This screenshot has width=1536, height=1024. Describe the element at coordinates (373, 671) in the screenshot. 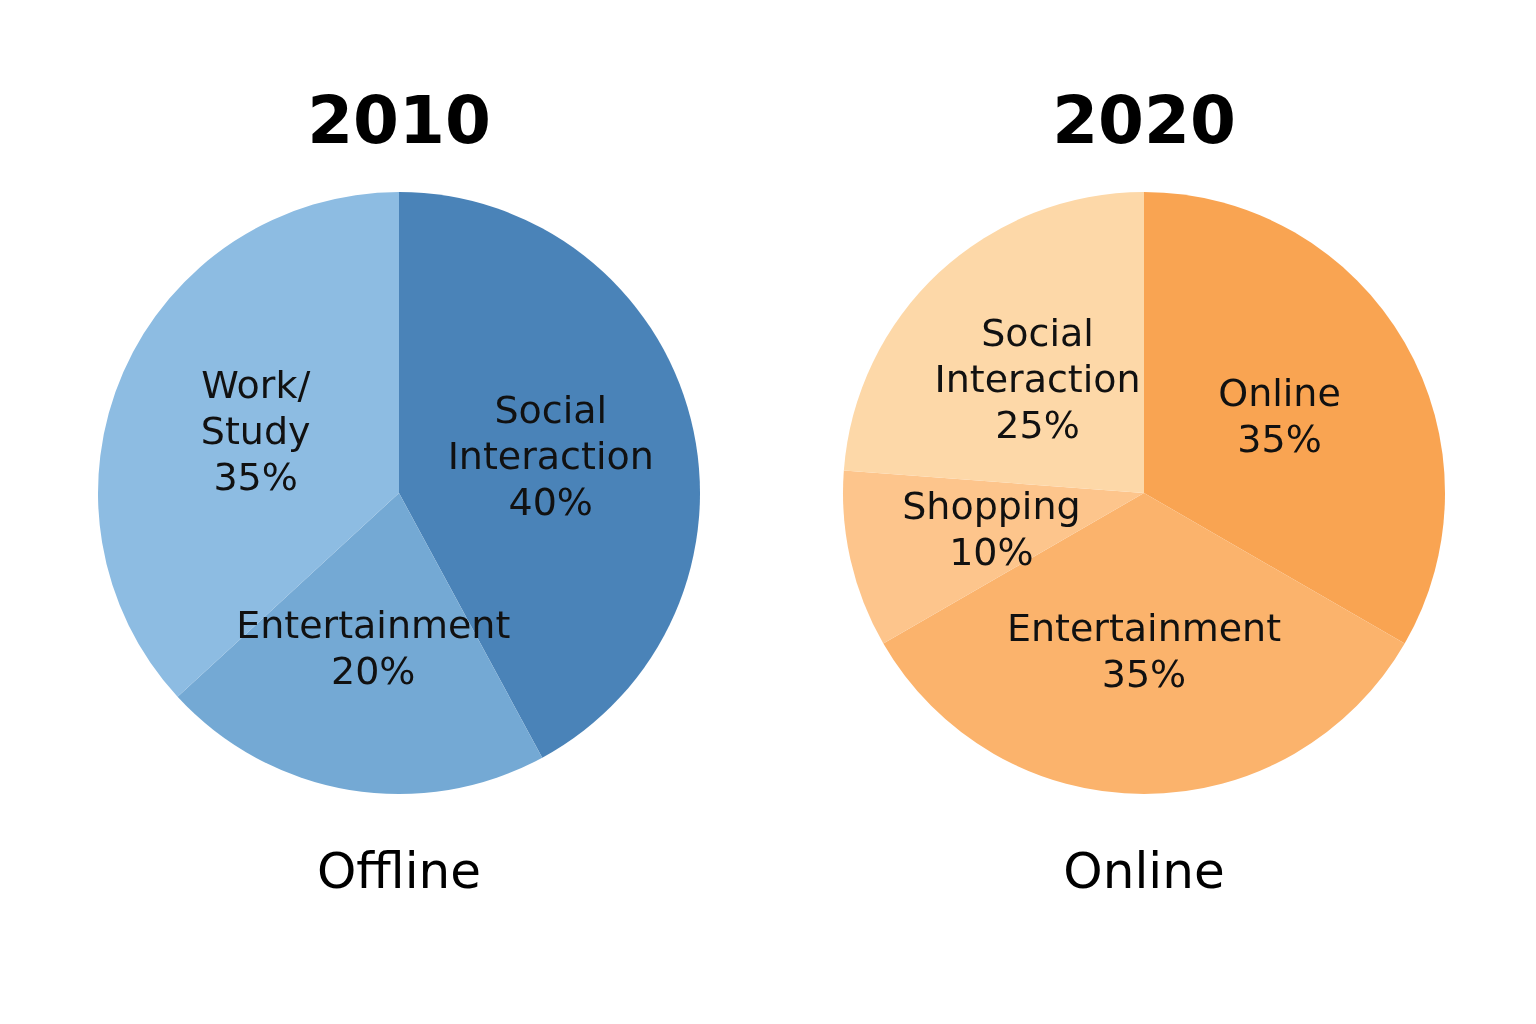

I see `data-label: 20%` at that location.